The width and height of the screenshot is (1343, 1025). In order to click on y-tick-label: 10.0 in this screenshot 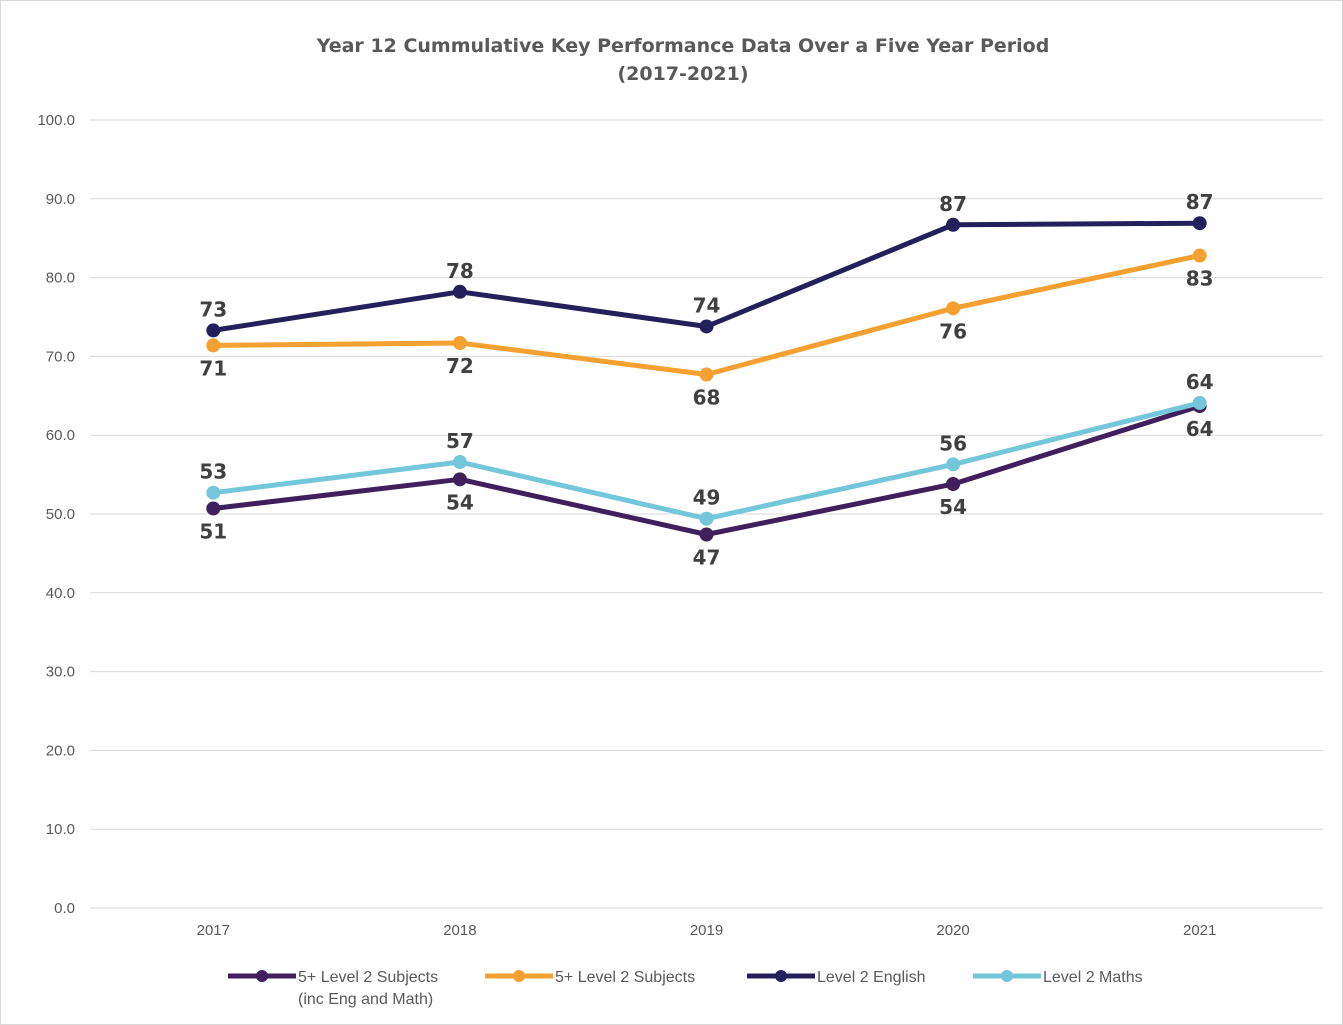, I will do `click(60, 829)`.